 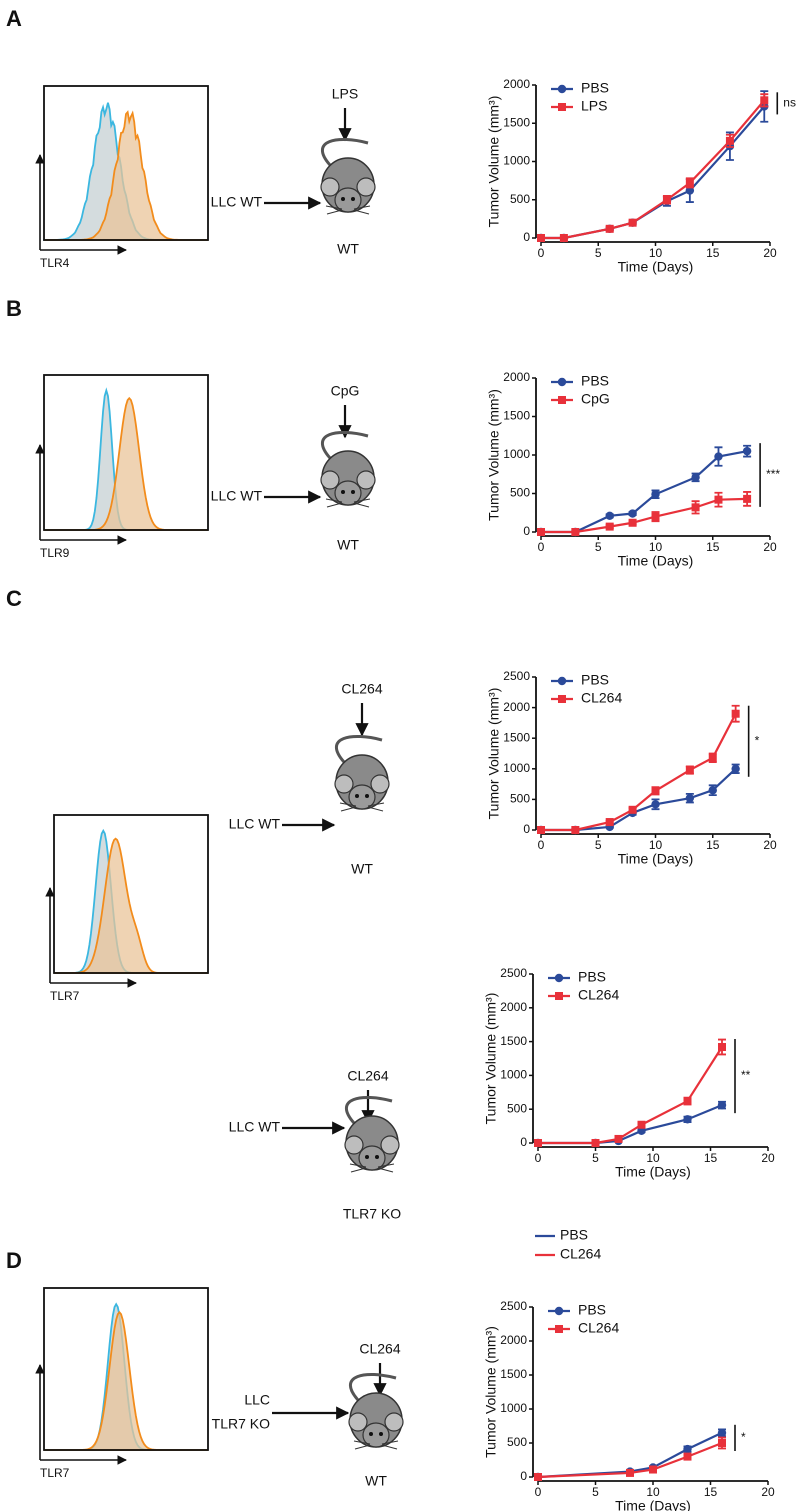 I want to click on treatment-label: LPS, so click(x=345, y=94).